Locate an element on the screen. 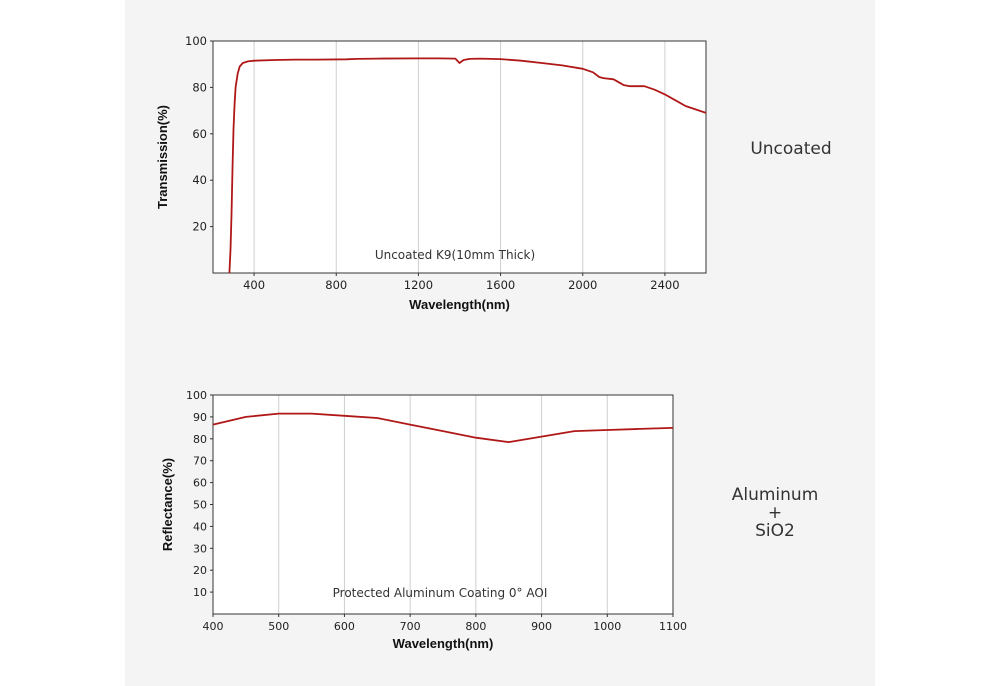 The height and width of the screenshot is (686, 1000). x-tick-label: 500 is located at coordinates (278, 626).